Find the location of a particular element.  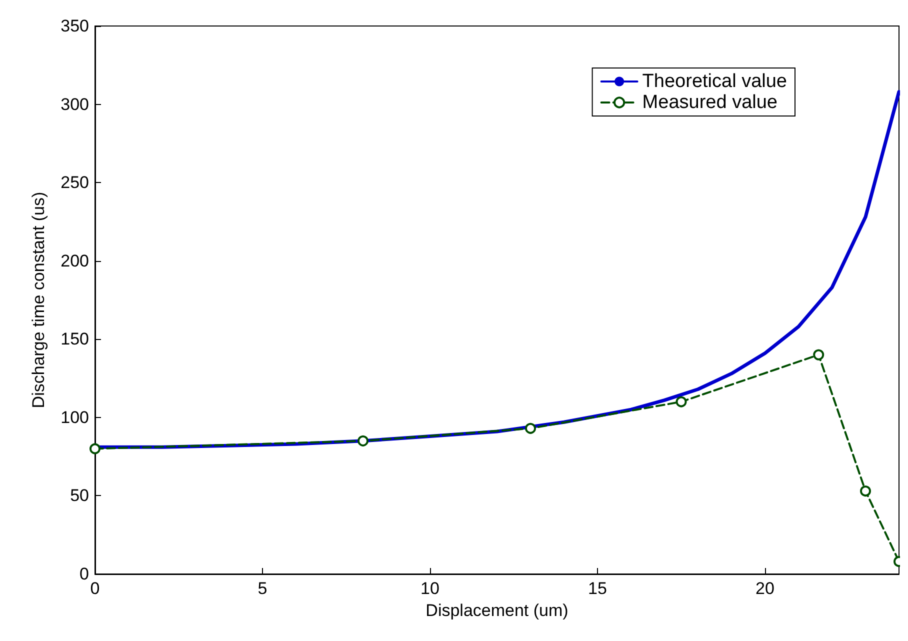

legend-label: Measured value is located at coordinates (710, 102).